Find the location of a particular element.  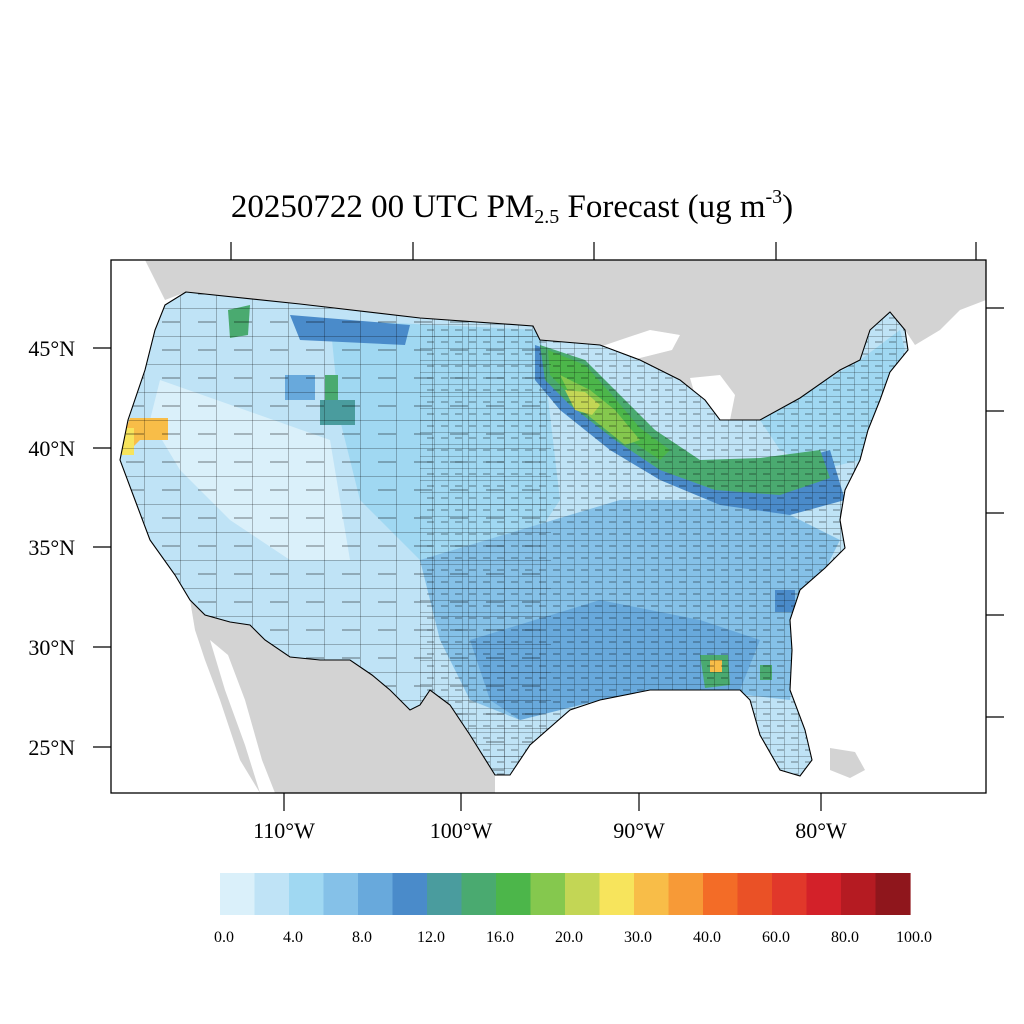

colorbar is located at coordinates (565, 894).